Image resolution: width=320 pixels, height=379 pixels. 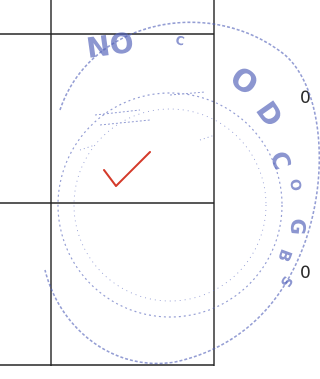 What do you see at coordinates (109, 45) in the screenshot?
I see `svg-text: NO` at bounding box center [109, 45].